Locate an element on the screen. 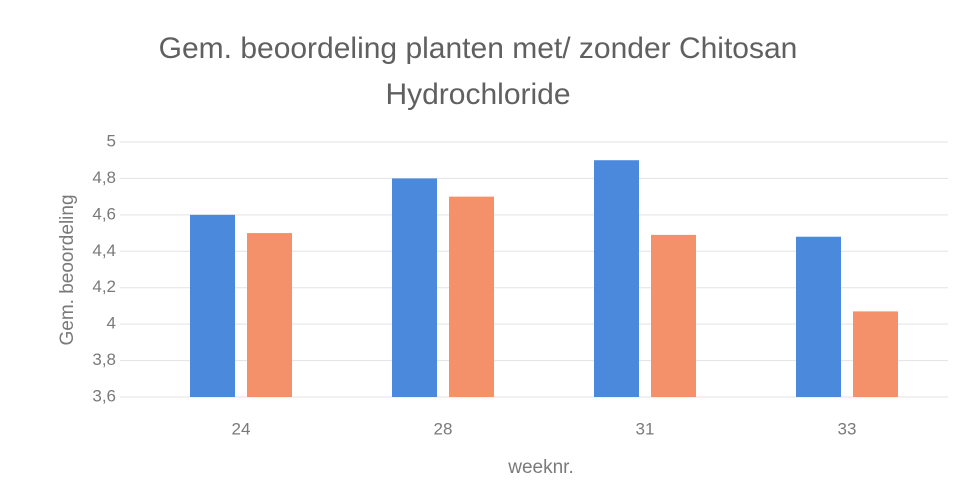 The image size is (957, 482). y-tick-label: 4,8 is located at coordinates (104, 177).